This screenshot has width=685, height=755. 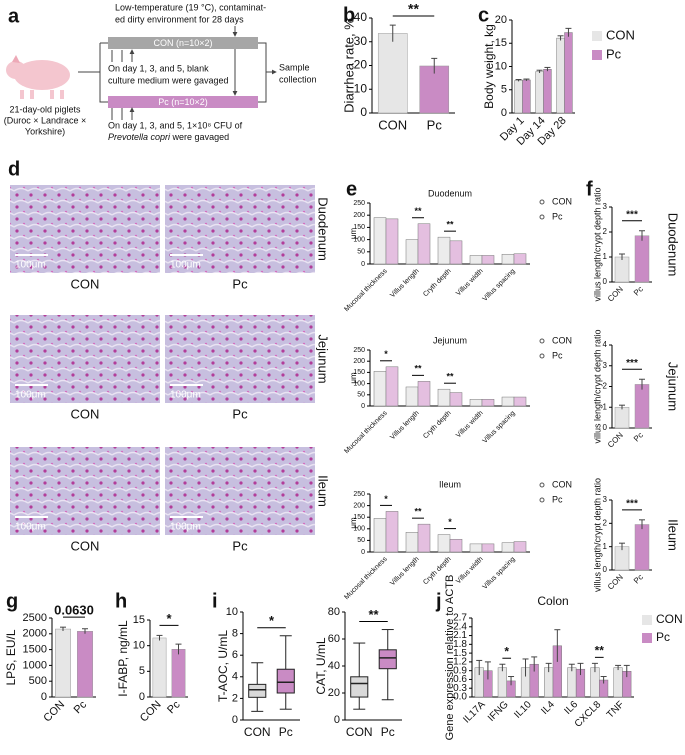 I want to click on y-tick-label: 40, so click(x=334, y=666).